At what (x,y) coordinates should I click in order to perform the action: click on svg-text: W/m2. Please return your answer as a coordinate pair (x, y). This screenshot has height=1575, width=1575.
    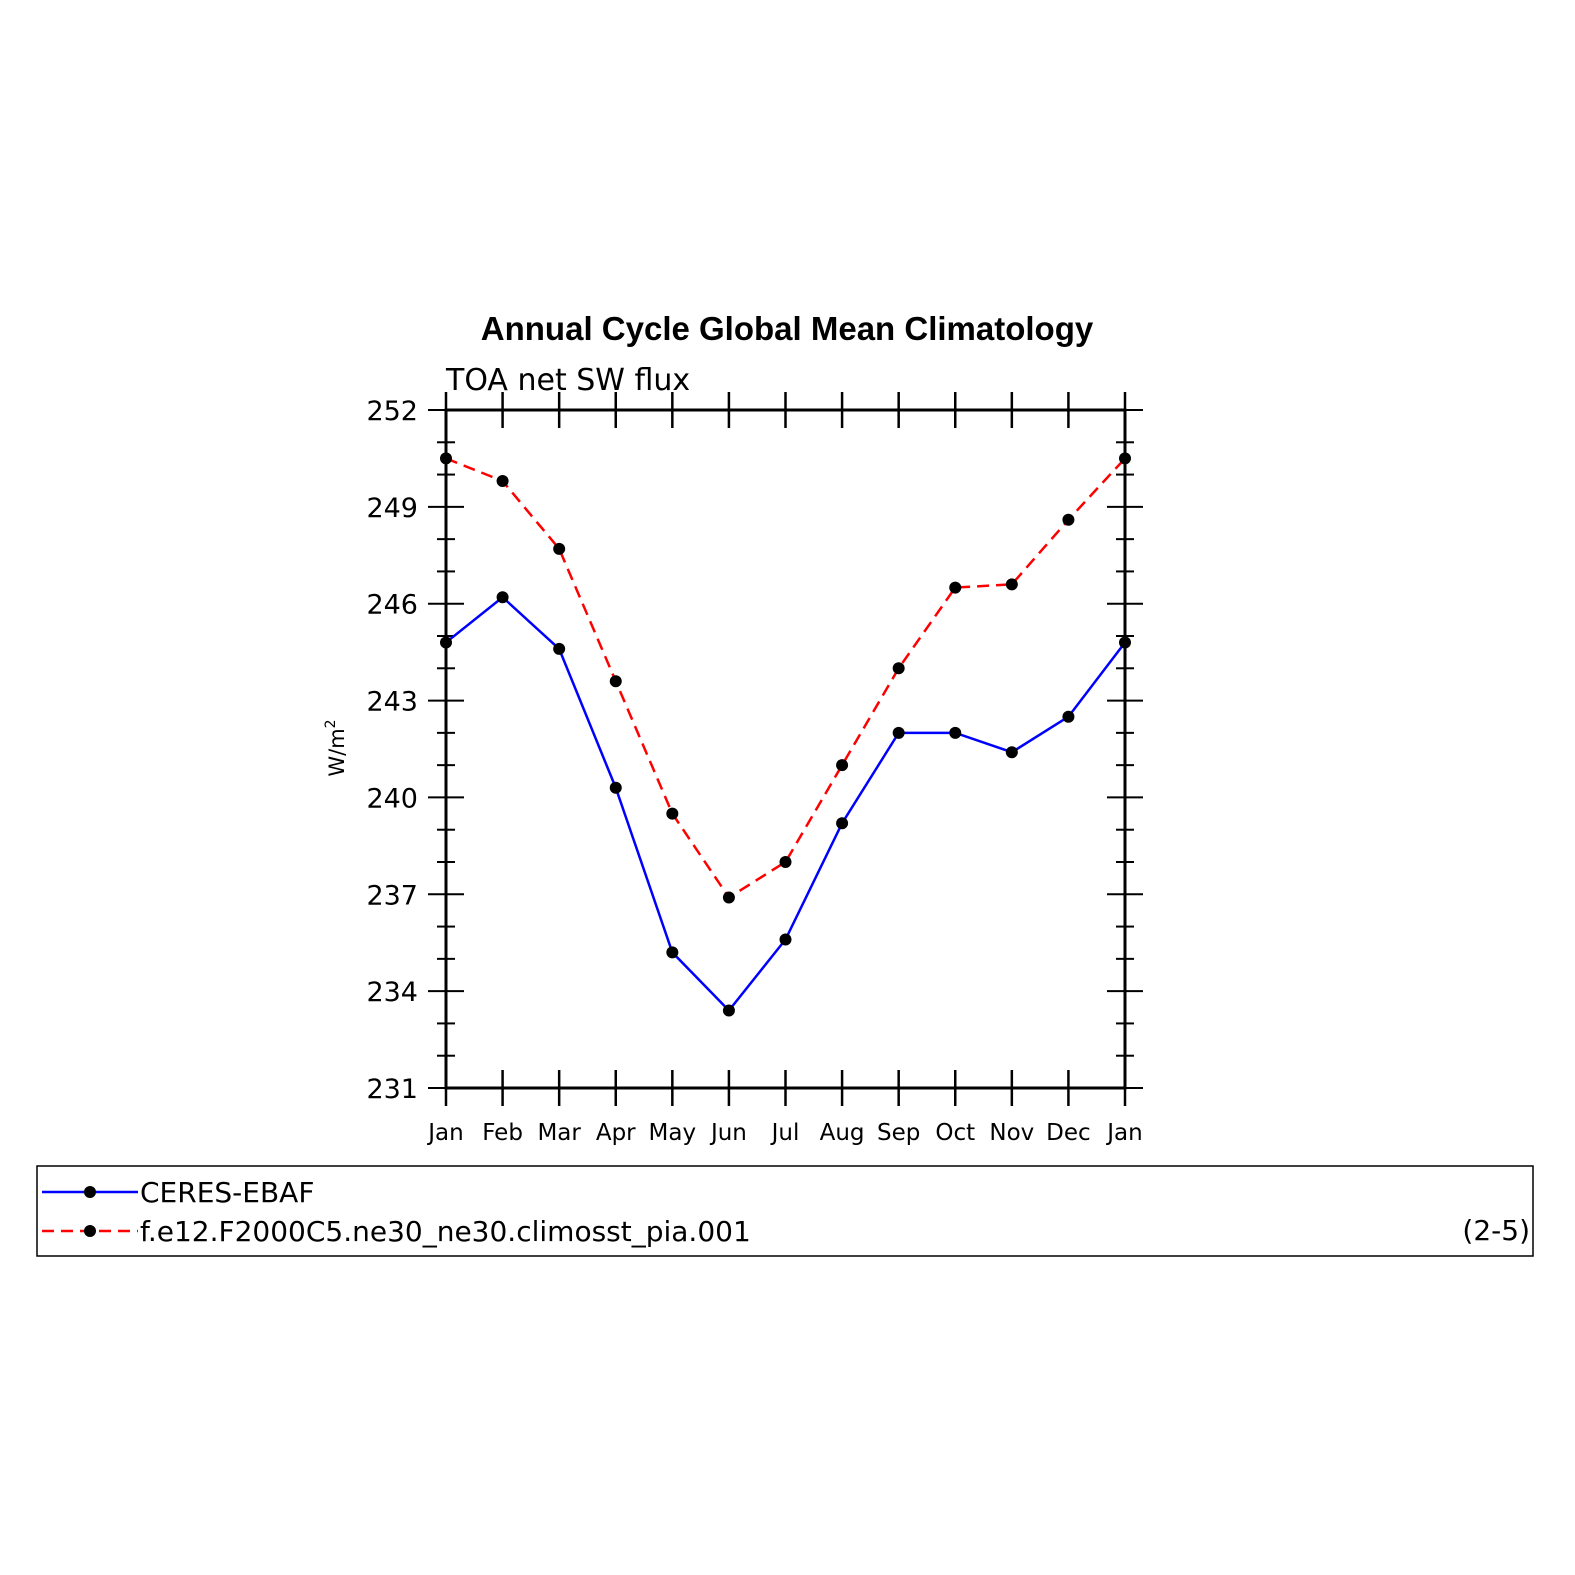
    Looking at the image, I should click on (336, 747).